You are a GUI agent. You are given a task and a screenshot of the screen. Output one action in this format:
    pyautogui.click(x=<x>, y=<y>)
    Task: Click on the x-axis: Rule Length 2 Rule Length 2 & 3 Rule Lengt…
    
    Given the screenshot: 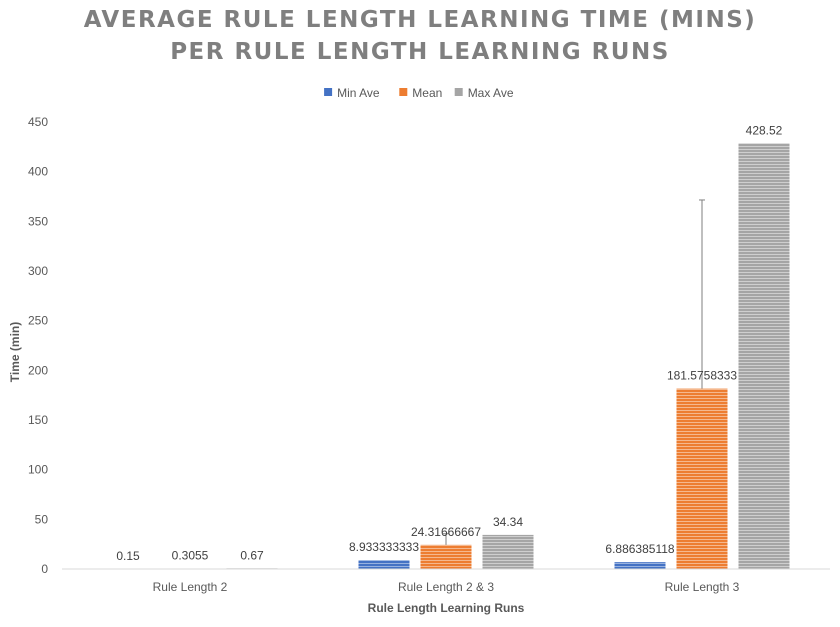 What is the action you would take?
    pyautogui.click(x=446, y=581)
    